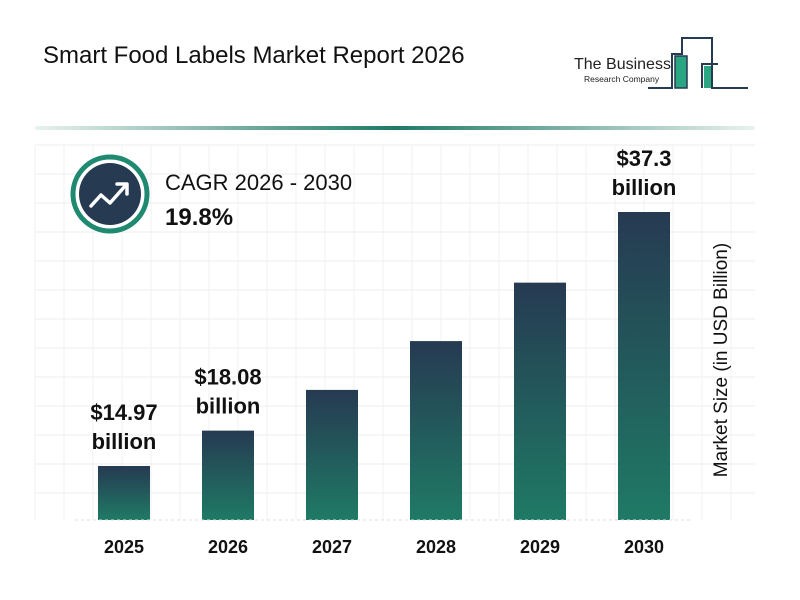 This screenshot has width=800, height=600. I want to click on logo-subtext: Research Company, so click(622, 79).